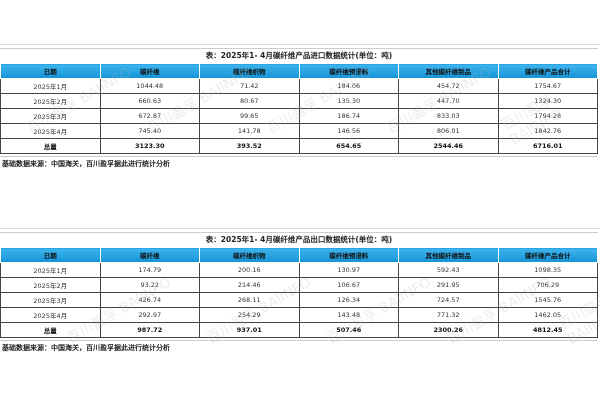 This screenshot has width=600, height=400. What do you see at coordinates (149, 131) in the screenshot?
I see `table-cell: 745.40` at bounding box center [149, 131].